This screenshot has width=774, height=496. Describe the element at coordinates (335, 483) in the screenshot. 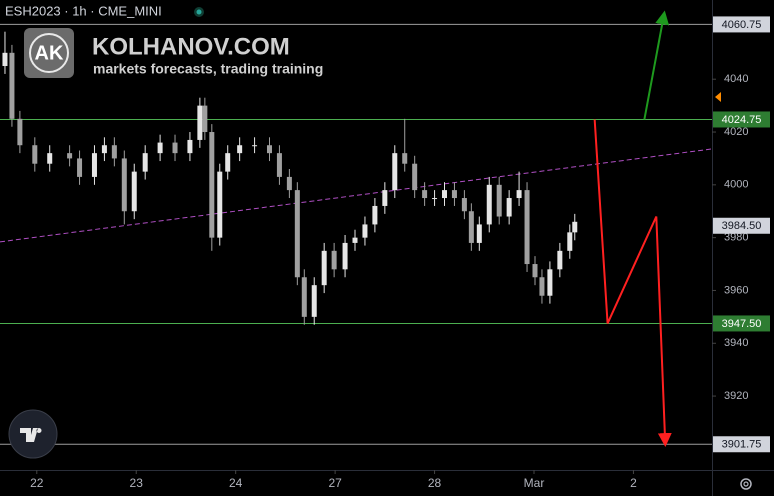

I see `x-tick-label: 27` at that location.